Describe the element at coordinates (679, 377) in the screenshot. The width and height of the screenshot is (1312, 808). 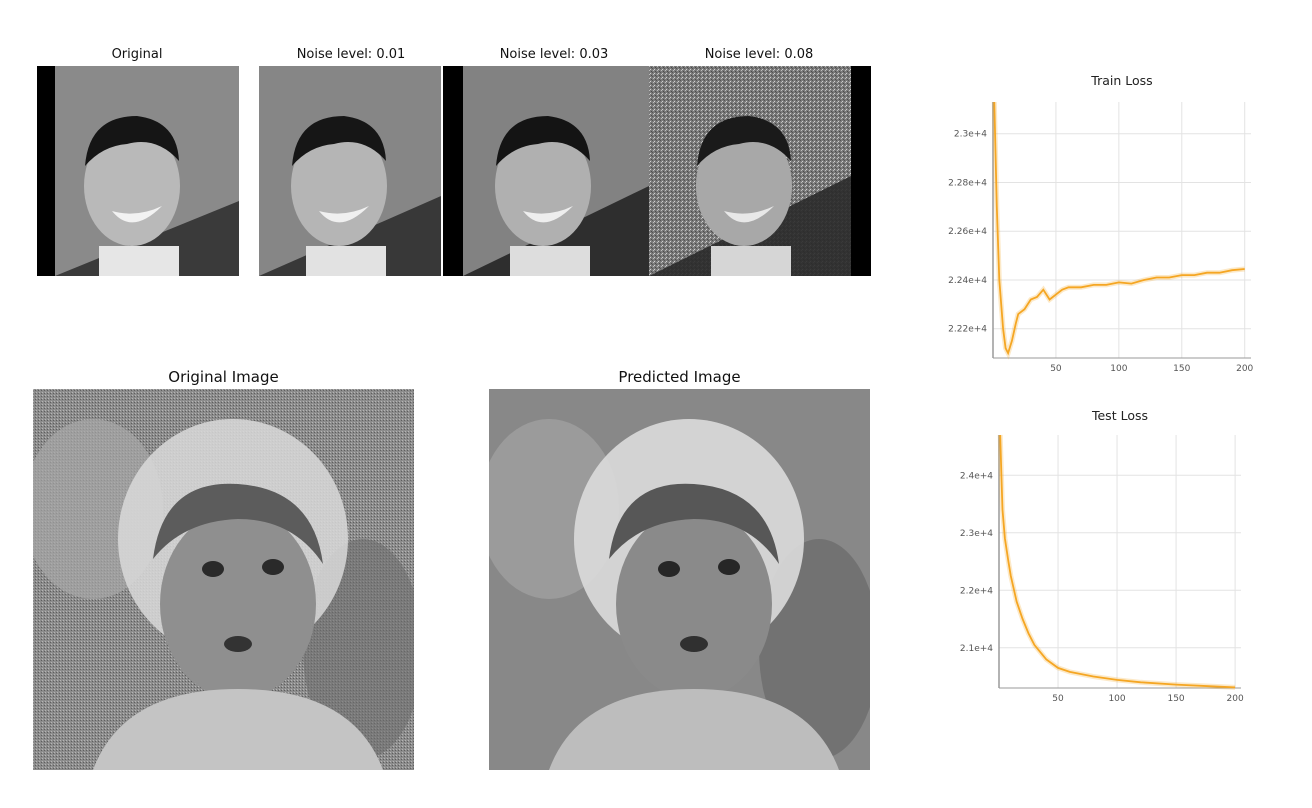
I see `predicted-image-title: Predicted Image` at that location.